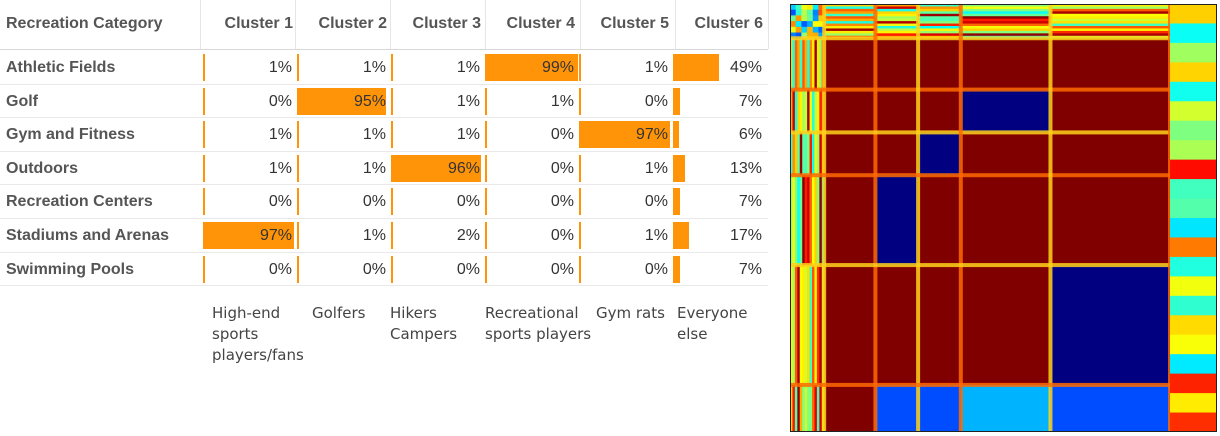 This screenshot has height=436, width=1220. Describe the element at coordinates (630, 313) in the screenshot. I see `cluster-description: Gym rats` at that location.